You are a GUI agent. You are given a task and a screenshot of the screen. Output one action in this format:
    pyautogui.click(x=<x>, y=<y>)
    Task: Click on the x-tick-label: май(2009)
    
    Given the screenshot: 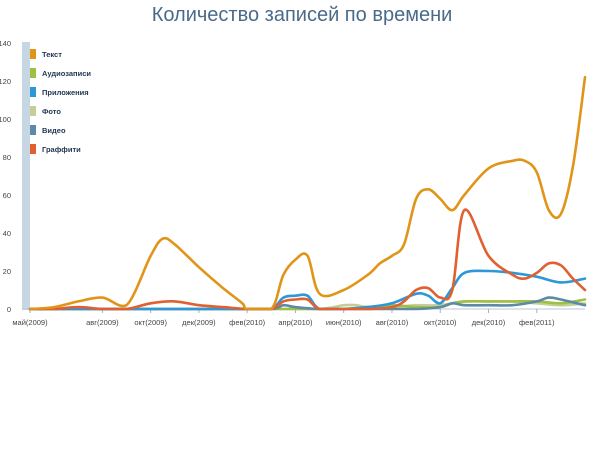 What is the action you would take?
    pyautogui.click(x=30, y=322)
    